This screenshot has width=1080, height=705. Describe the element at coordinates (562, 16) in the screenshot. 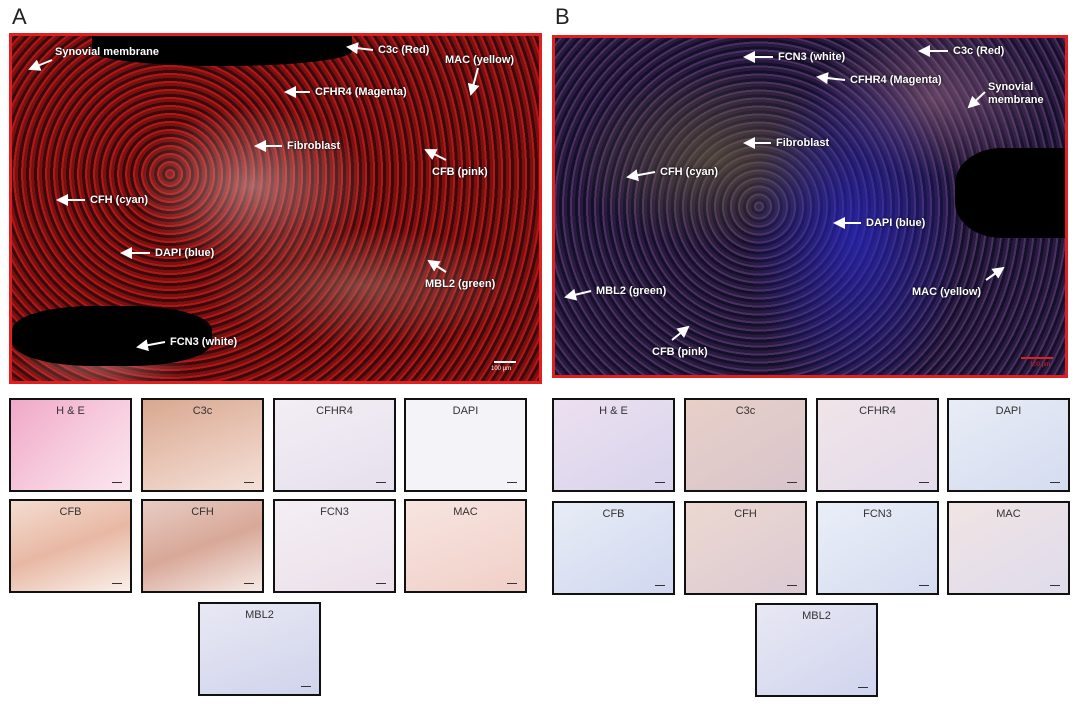

I see `panel-letter: B` at that location.